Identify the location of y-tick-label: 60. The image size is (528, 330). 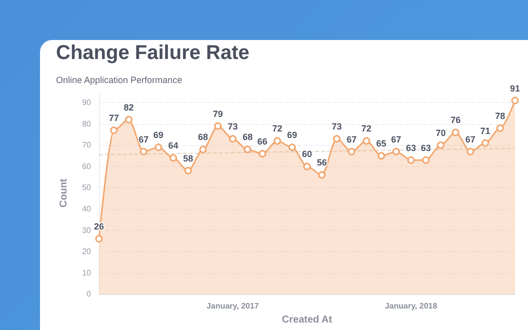
(87, 166).